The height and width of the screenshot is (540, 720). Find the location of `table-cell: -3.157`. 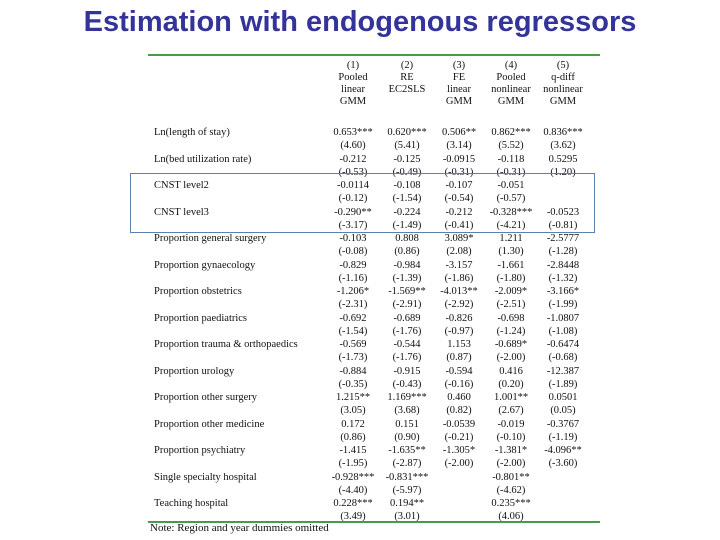

table-cell: -3.157 is located at coordinates (459, 265).